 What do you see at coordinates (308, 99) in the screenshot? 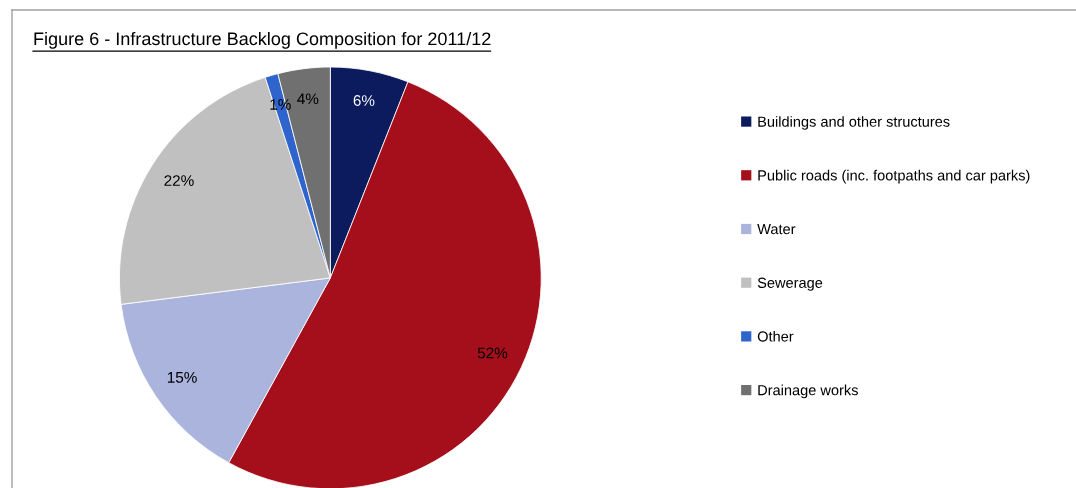
I see `data-label: 4%` at bounding box center [308, 99].